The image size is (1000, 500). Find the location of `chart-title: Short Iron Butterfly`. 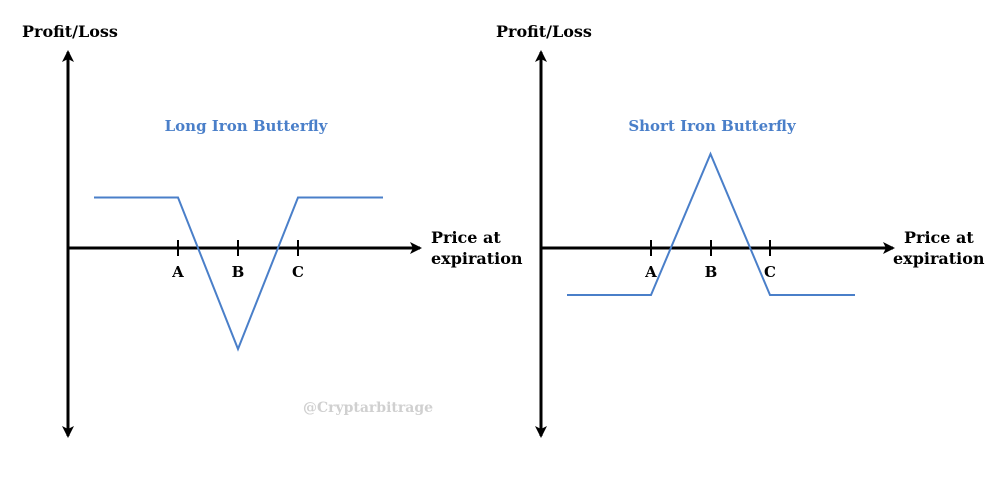

chart-title: Short Iron Butterfly is located at coordinates (712, 126).